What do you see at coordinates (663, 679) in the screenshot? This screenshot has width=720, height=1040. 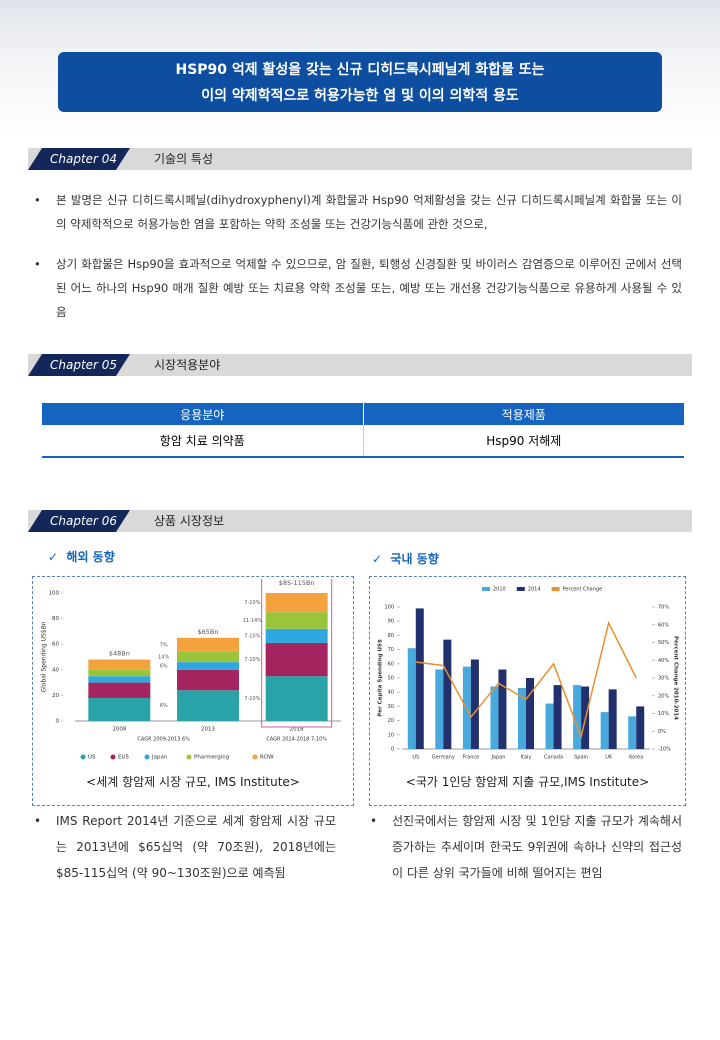 I see `y2-tick-label: 30%` at bounding box center [663, 679].